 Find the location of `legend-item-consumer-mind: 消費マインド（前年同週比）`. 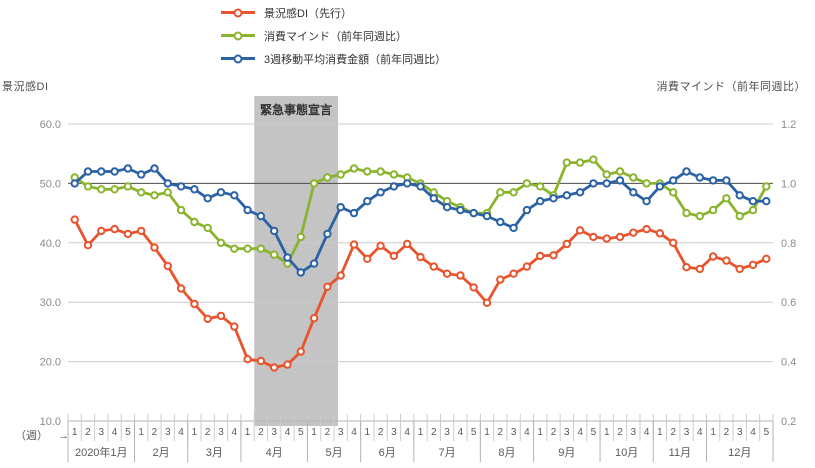

legend-item-consumer-mind: 消費マインド（前年同週比） is located at coordinates (333, 35).